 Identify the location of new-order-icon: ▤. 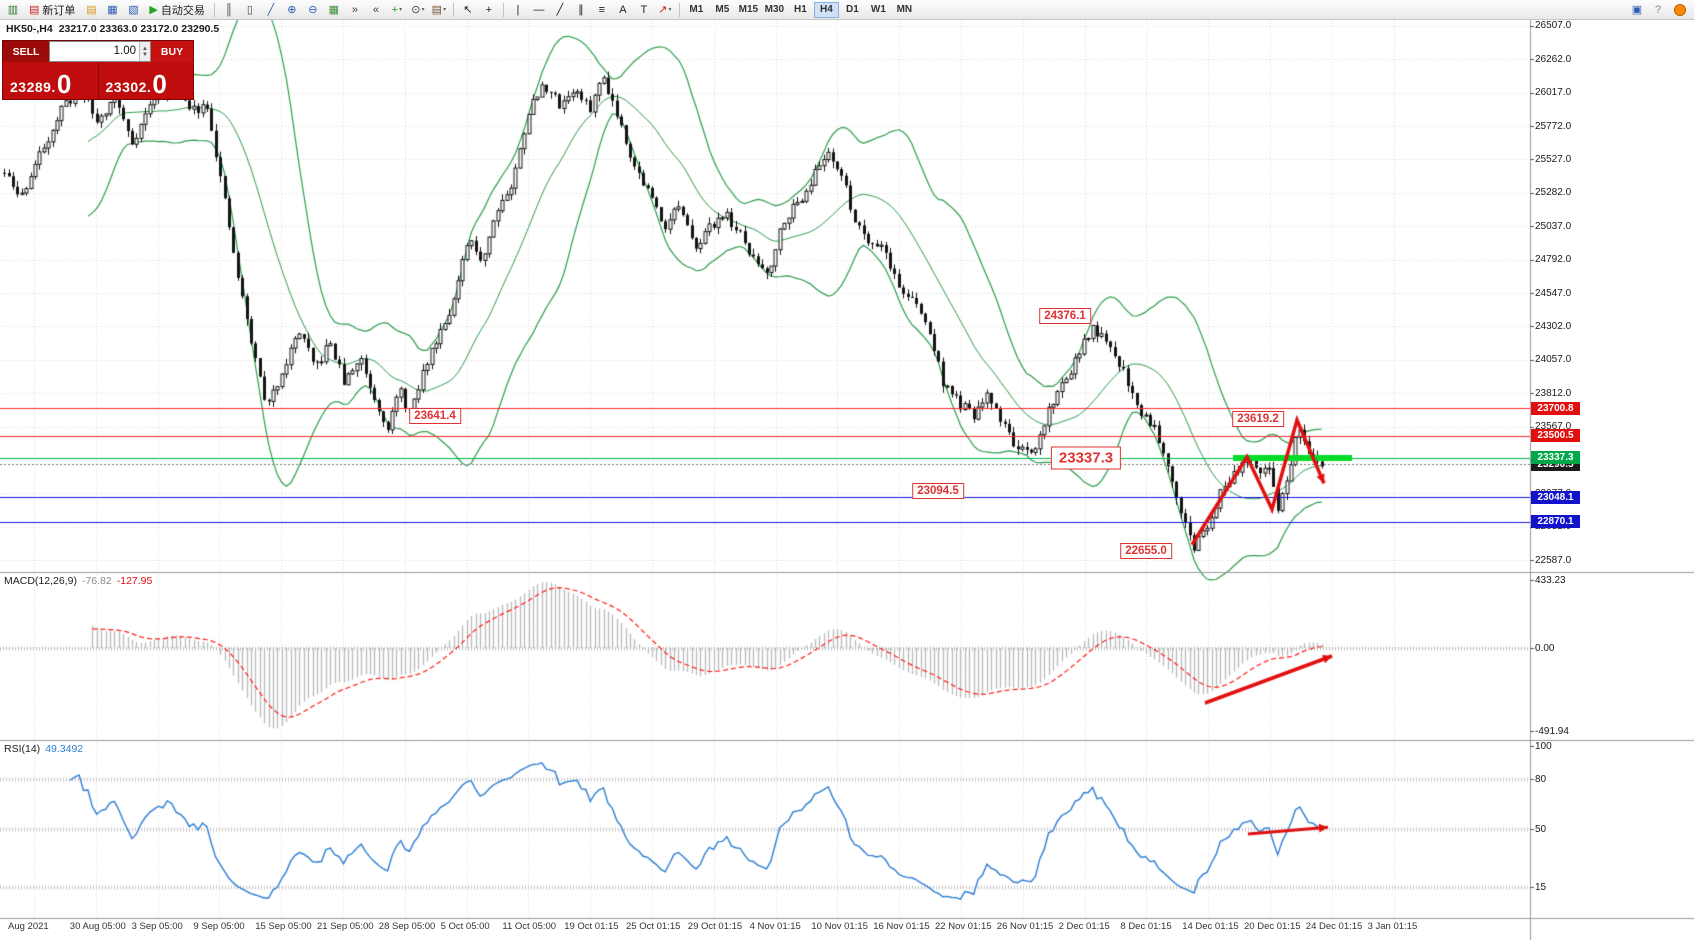
(34, 10).